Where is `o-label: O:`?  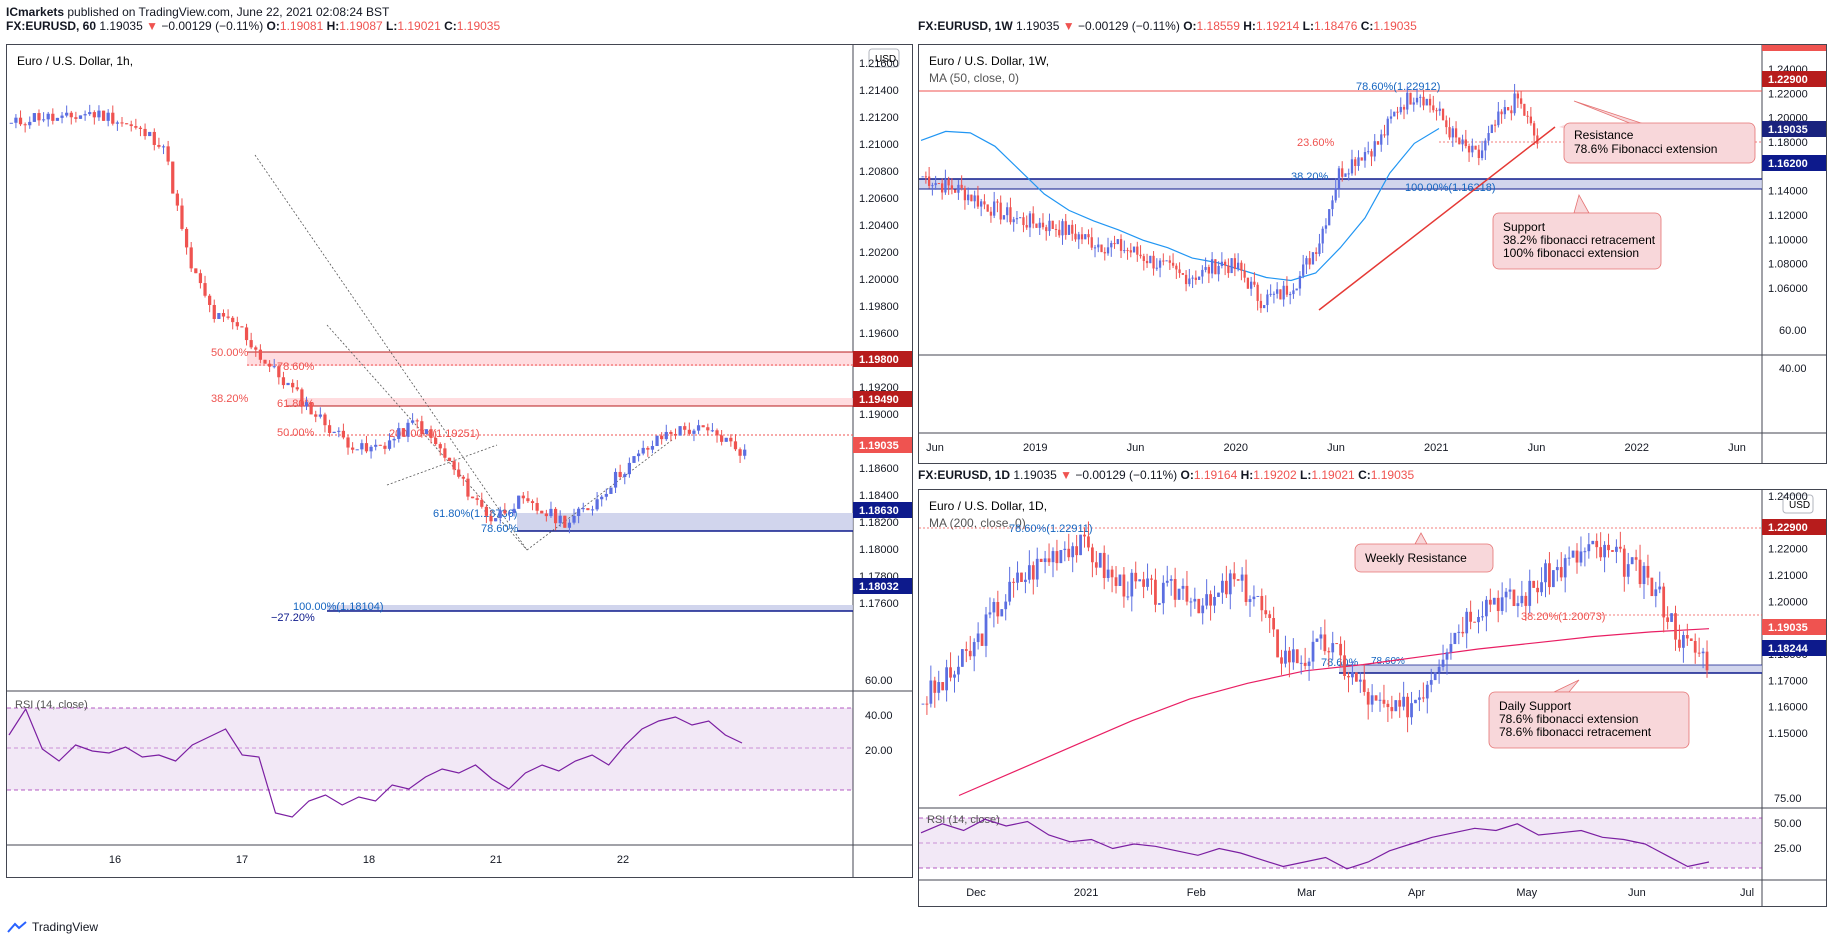
o-label: O: is located at coordinates (273, 26).